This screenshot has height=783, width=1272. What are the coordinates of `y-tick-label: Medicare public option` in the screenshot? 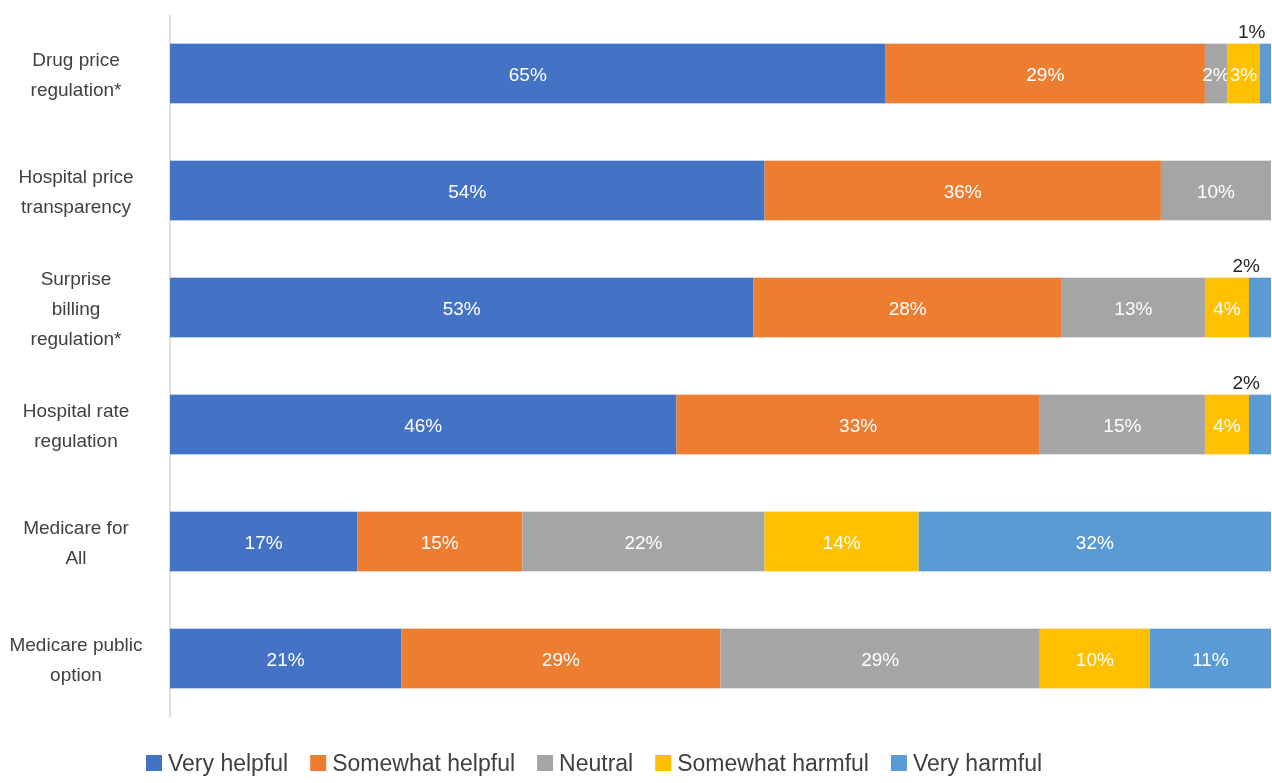 It's located at (76, 659).